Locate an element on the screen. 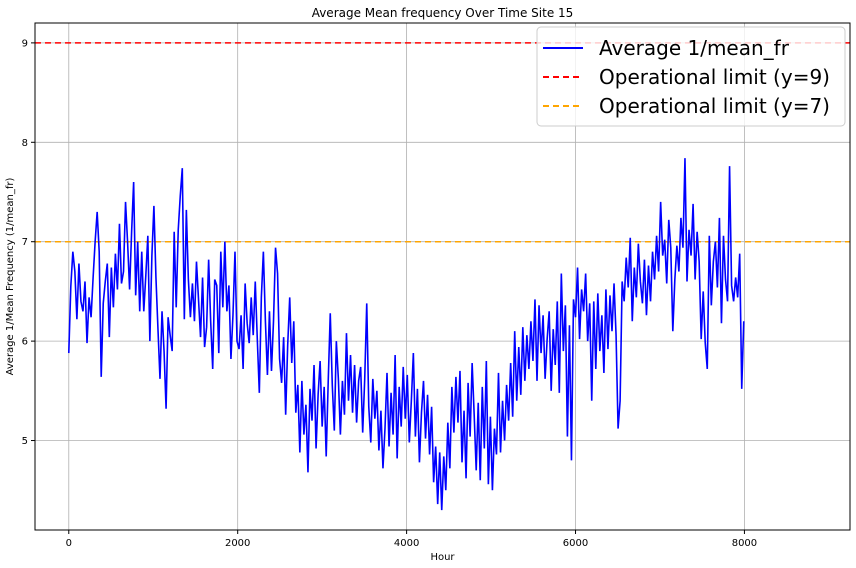 The height and width of the screenshot is (568, 856). y-tick-label: 5 is located at coordinates (25, 441).